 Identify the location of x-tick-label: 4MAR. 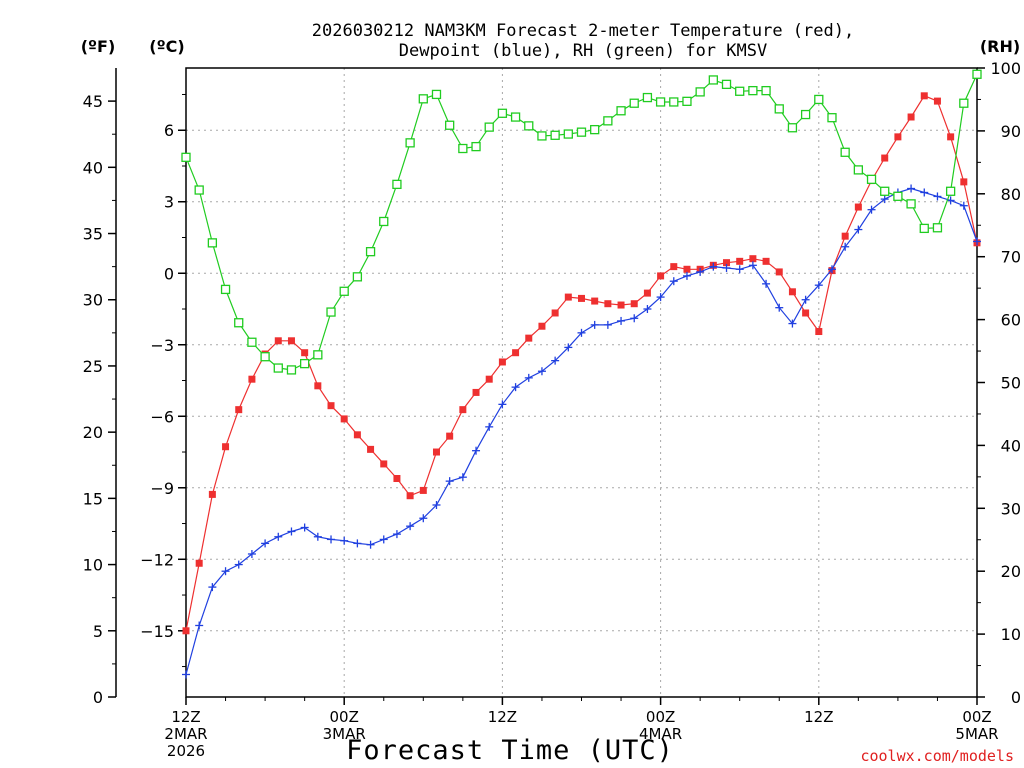
(660, 734).